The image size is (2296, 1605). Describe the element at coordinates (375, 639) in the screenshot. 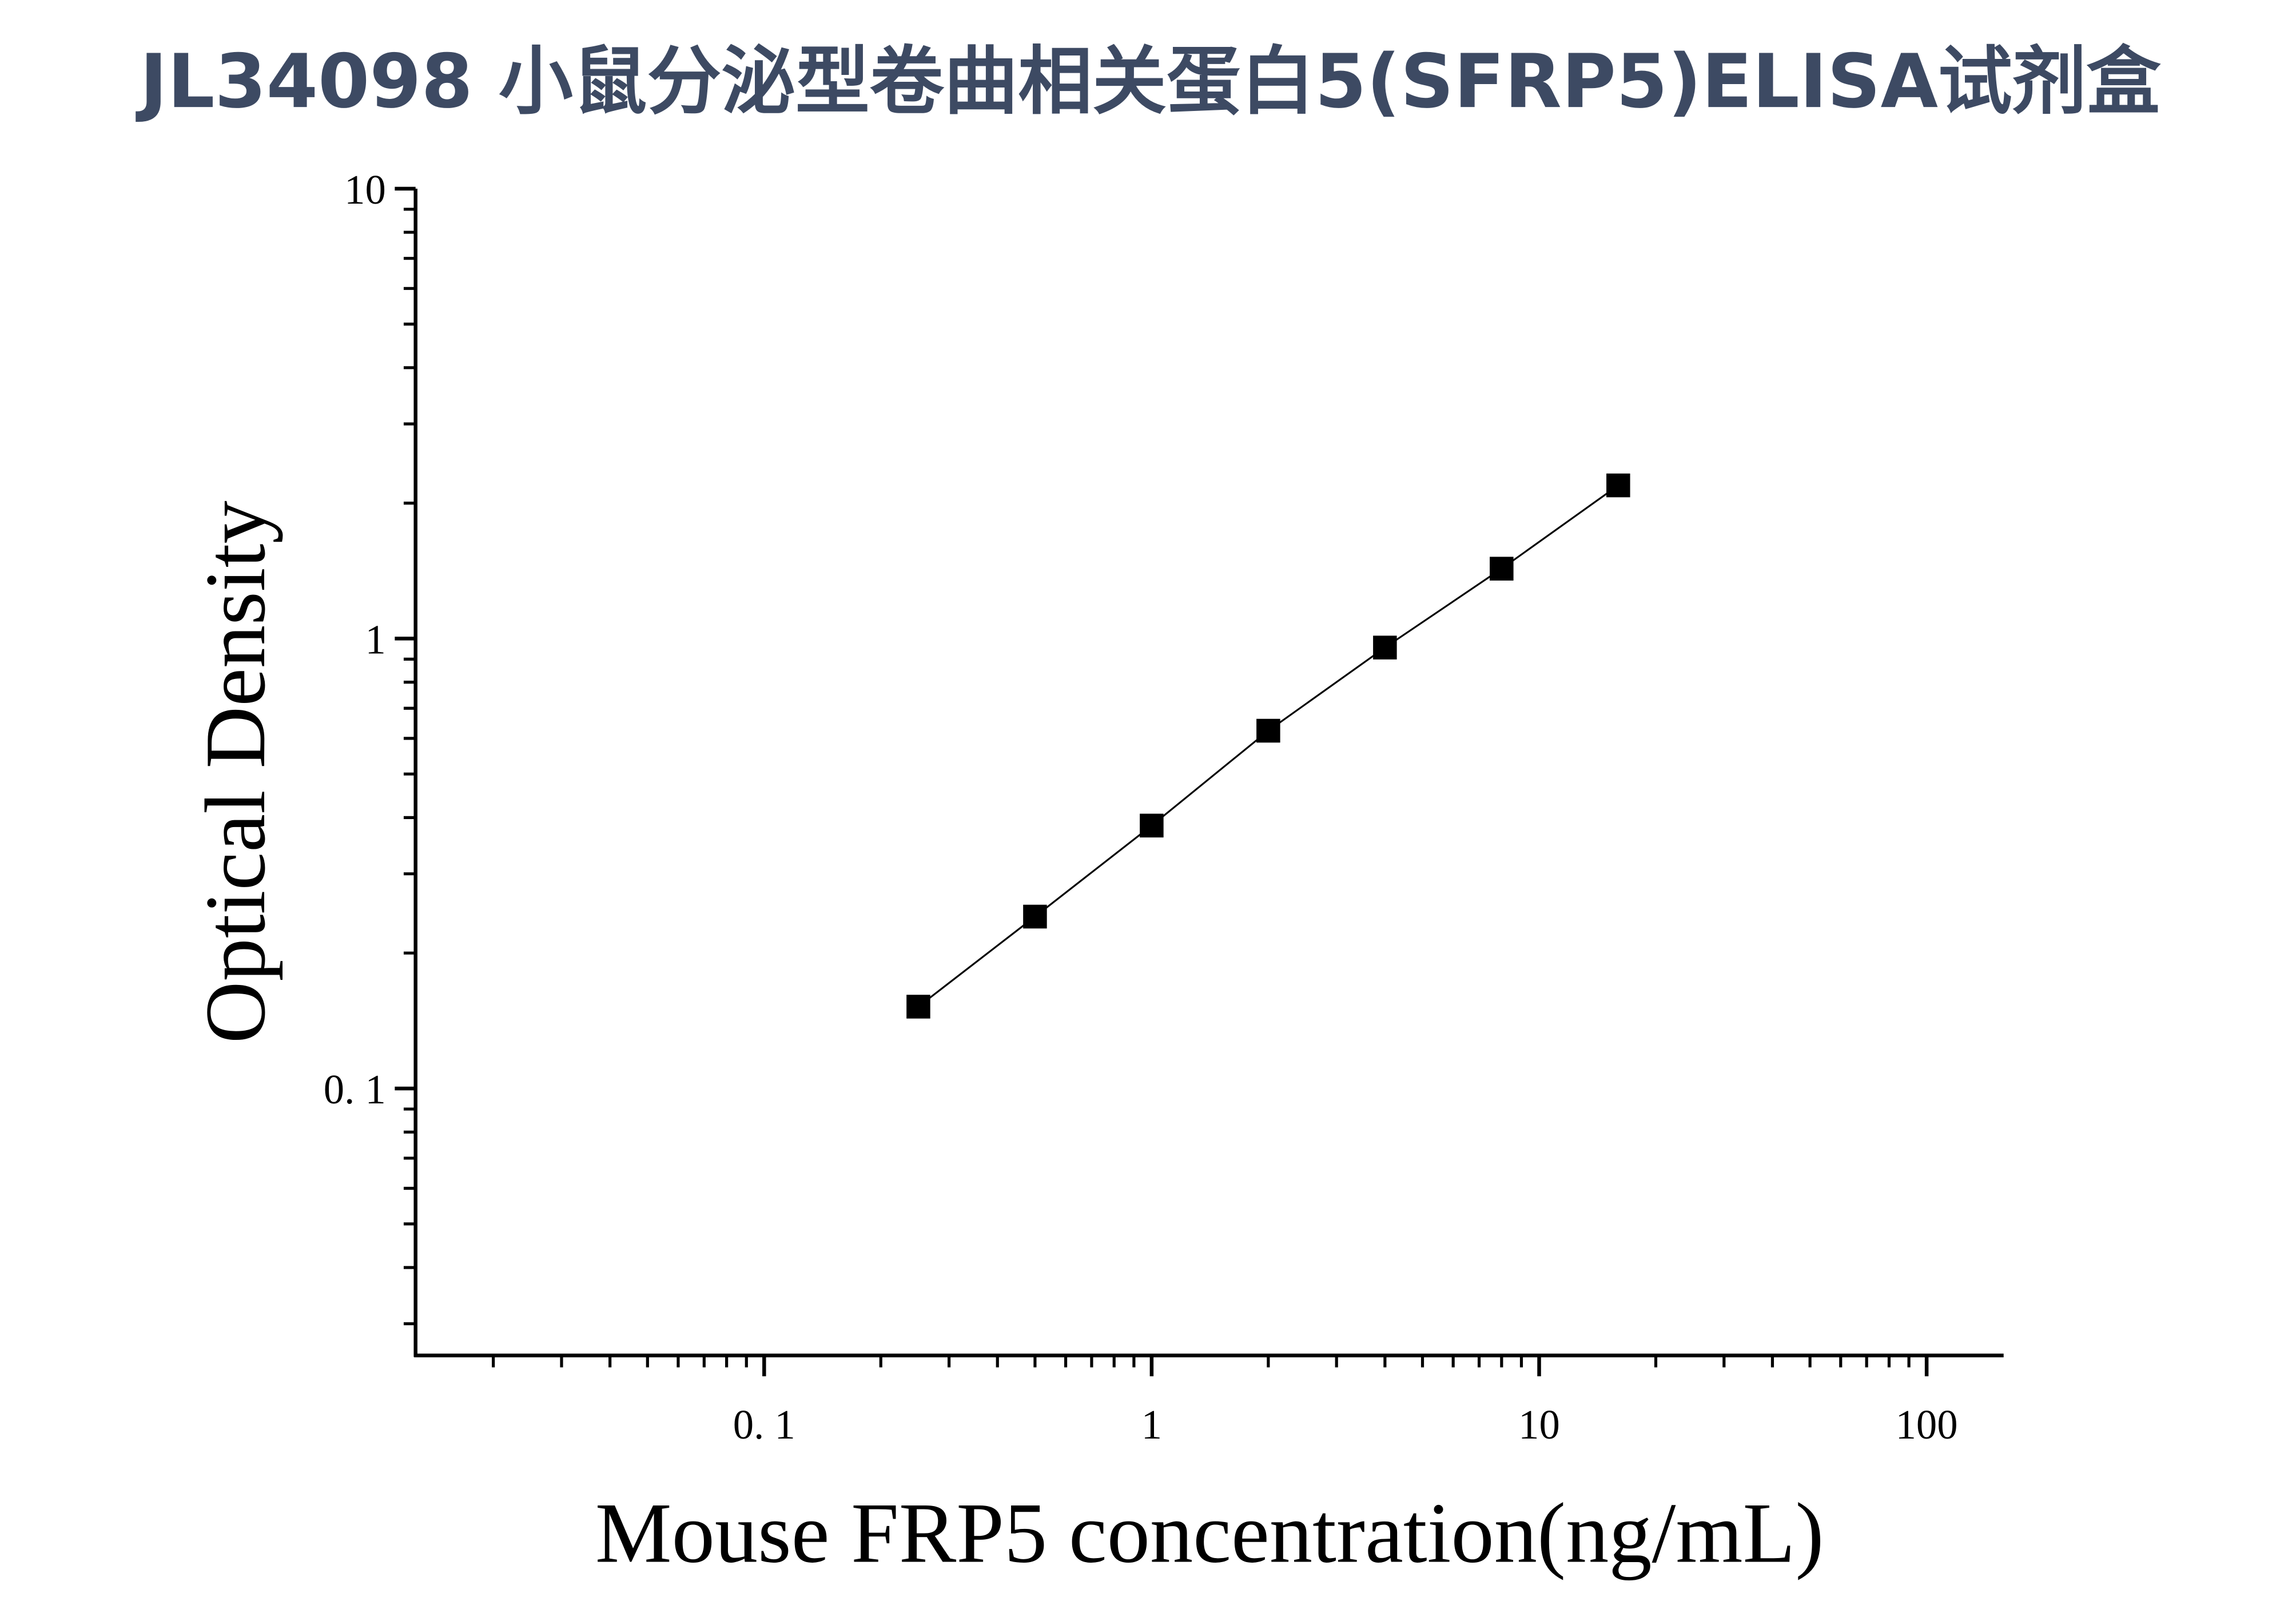

I see `y-tick-label: 1` at that location.